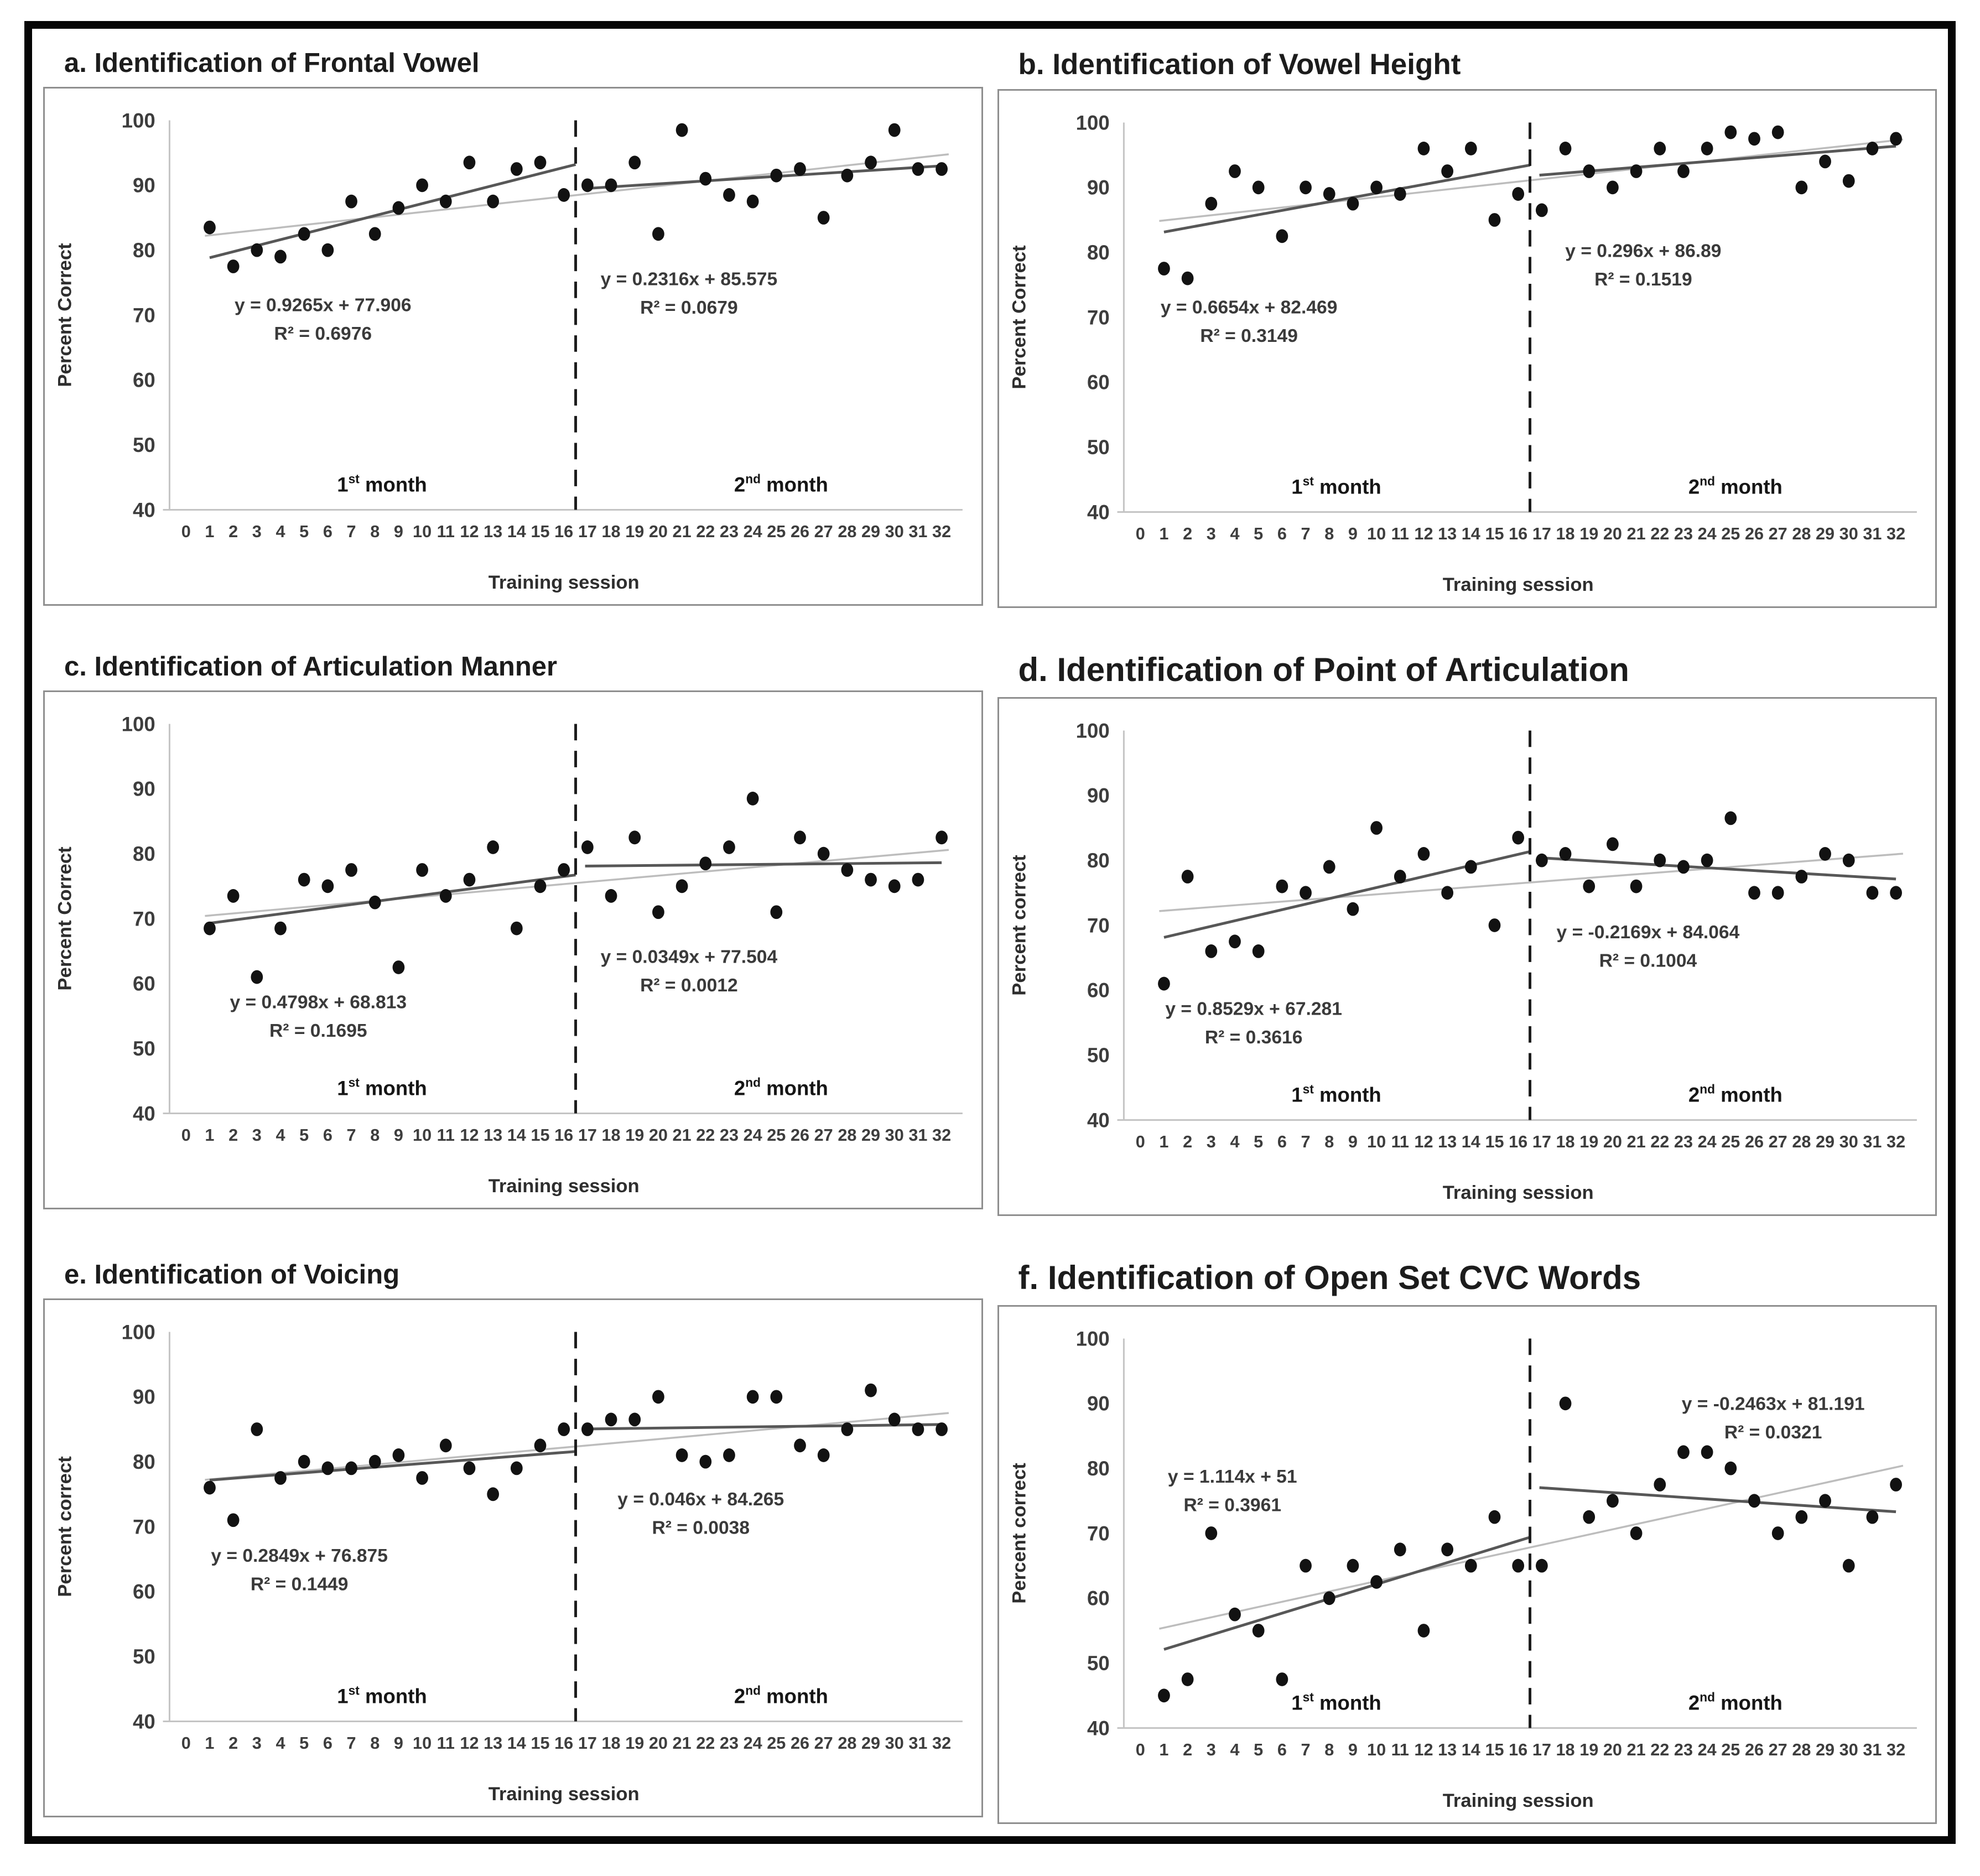 The height and width of the screenshot is (1876, 1980). I want to click on y-tick-label: 90, so click(1098, 1403).